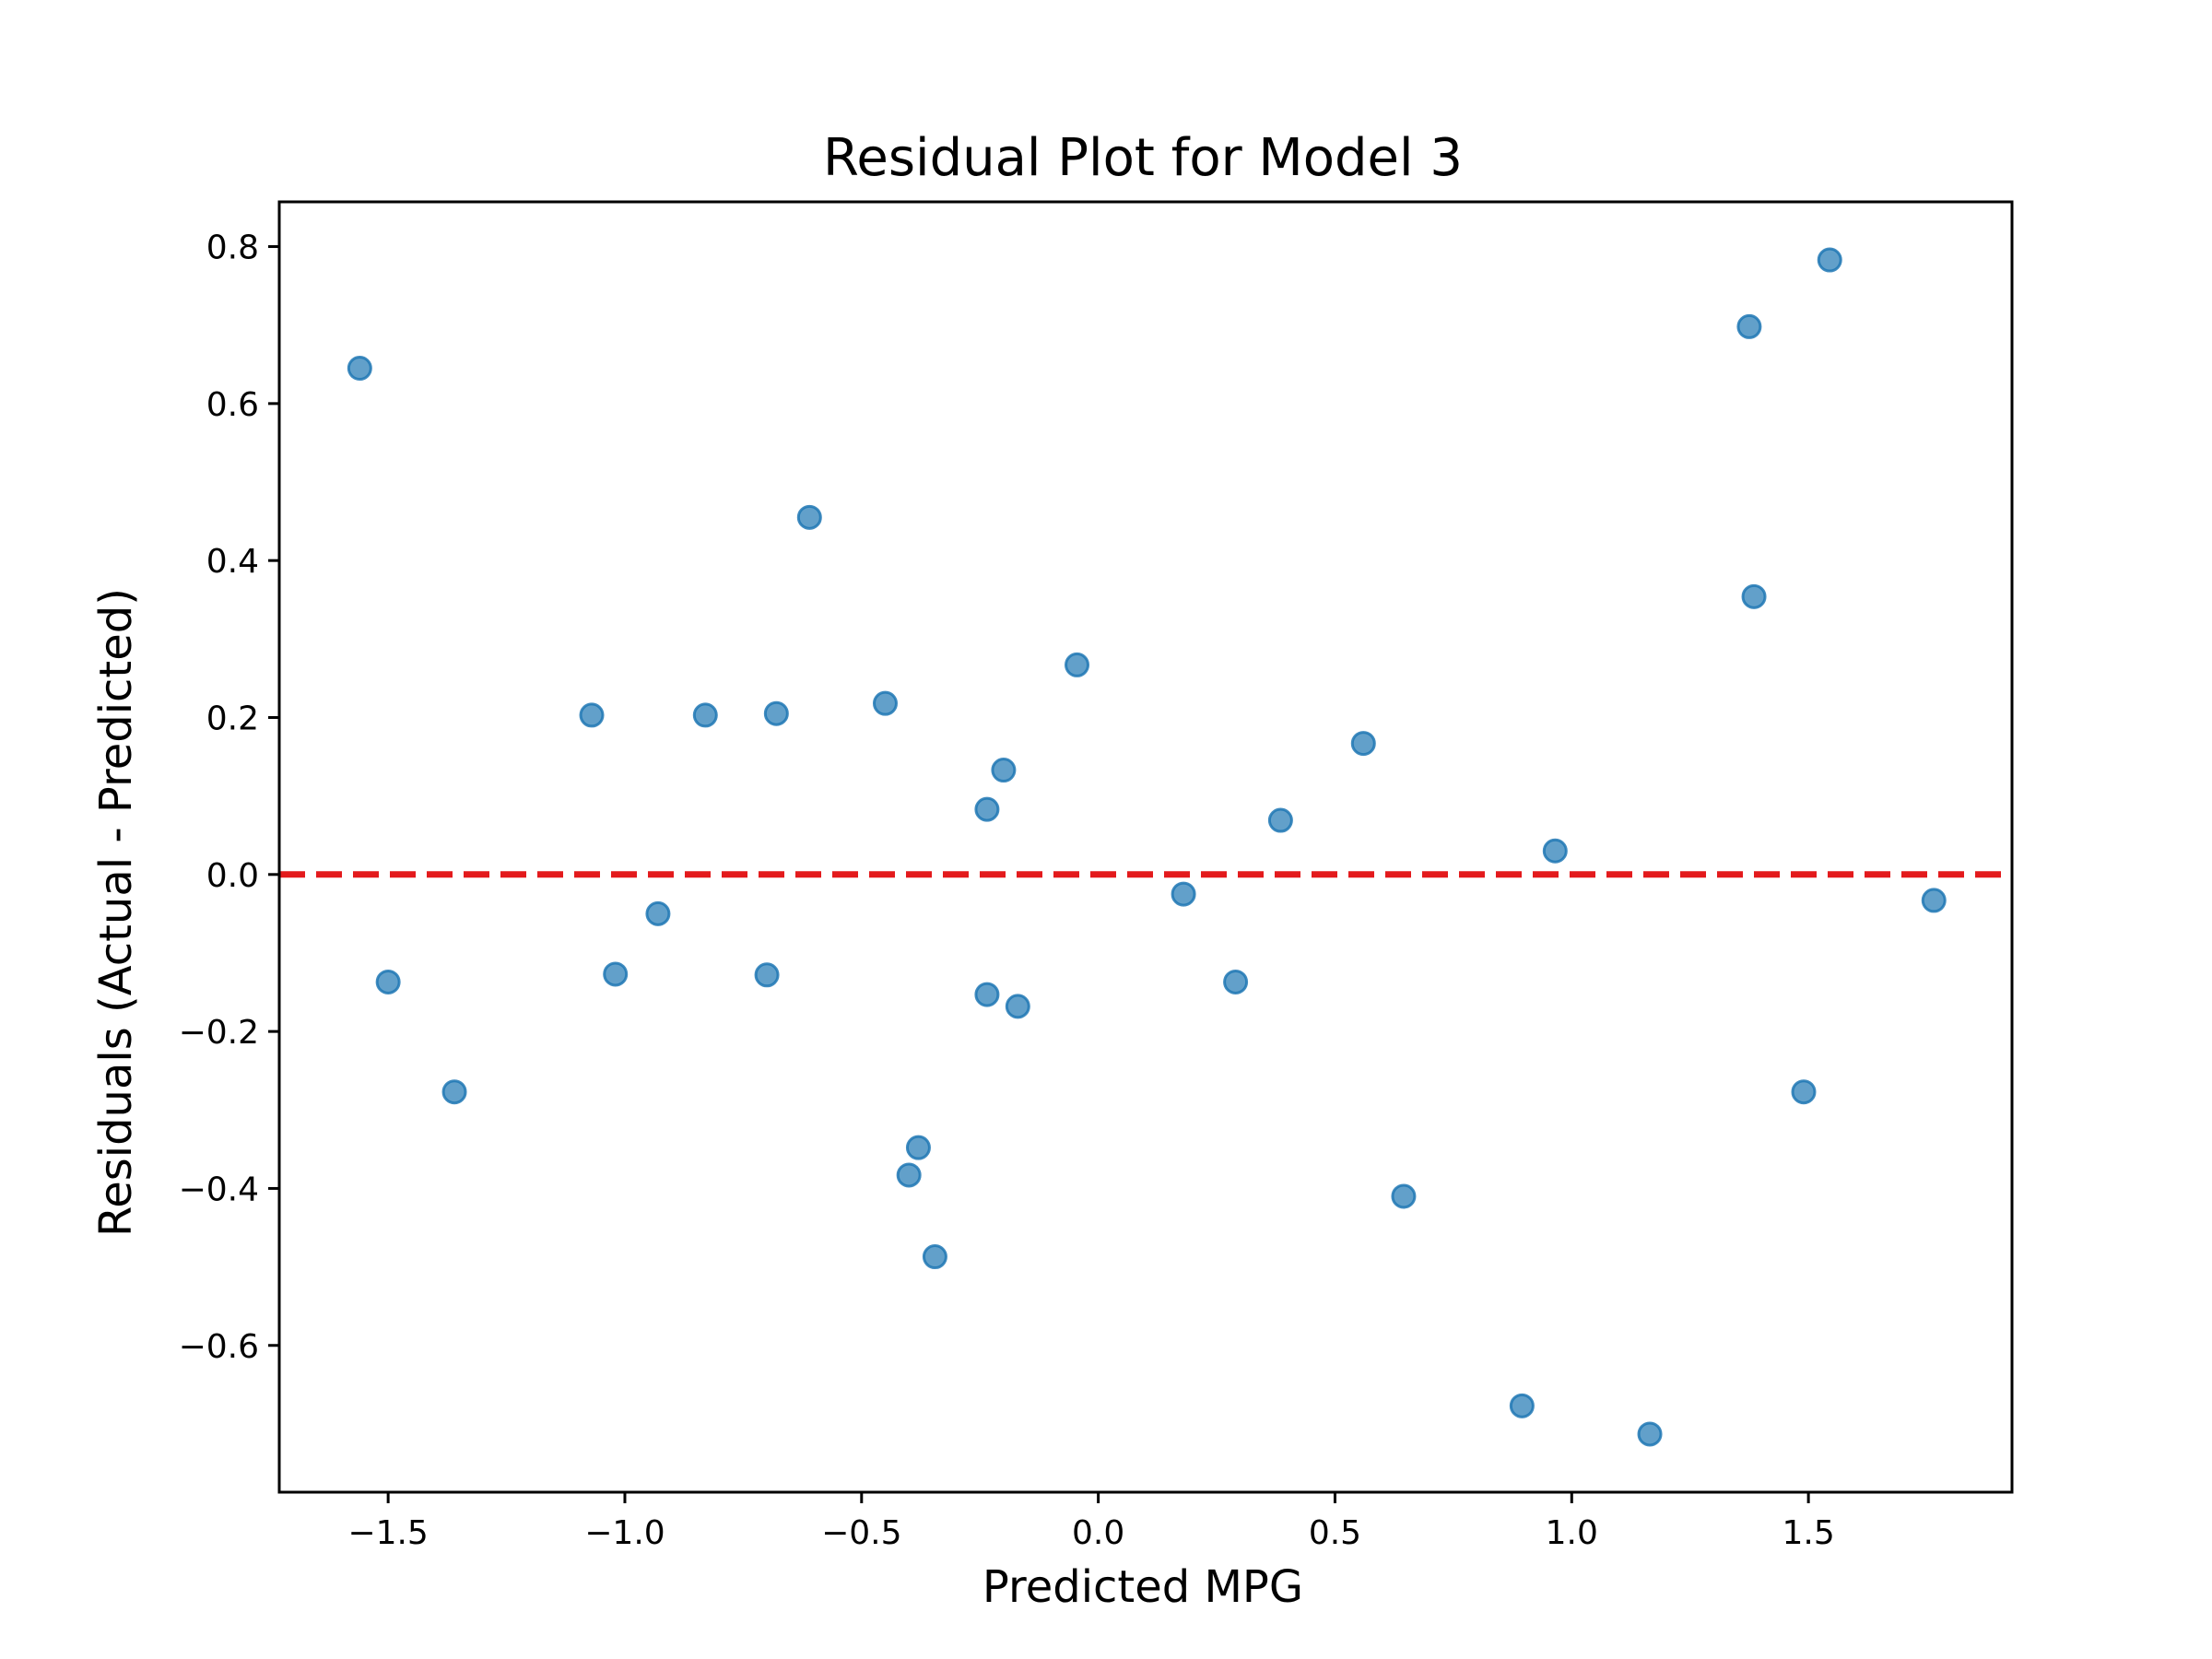 This screenshot has height=1659, width=2212. Describe the element at coordinates (219, 1033) in the screenshot. I see `y-tick-label: −0.2` at that location.